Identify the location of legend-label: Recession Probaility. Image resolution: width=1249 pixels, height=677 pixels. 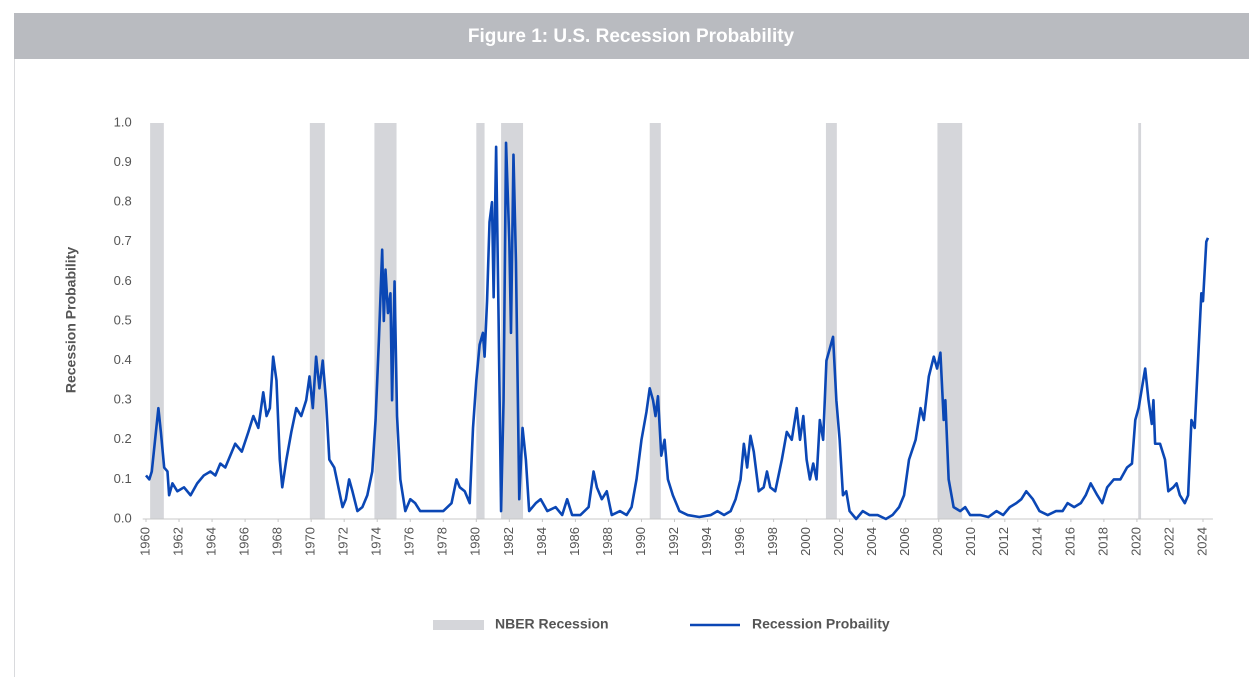
(821, 624).